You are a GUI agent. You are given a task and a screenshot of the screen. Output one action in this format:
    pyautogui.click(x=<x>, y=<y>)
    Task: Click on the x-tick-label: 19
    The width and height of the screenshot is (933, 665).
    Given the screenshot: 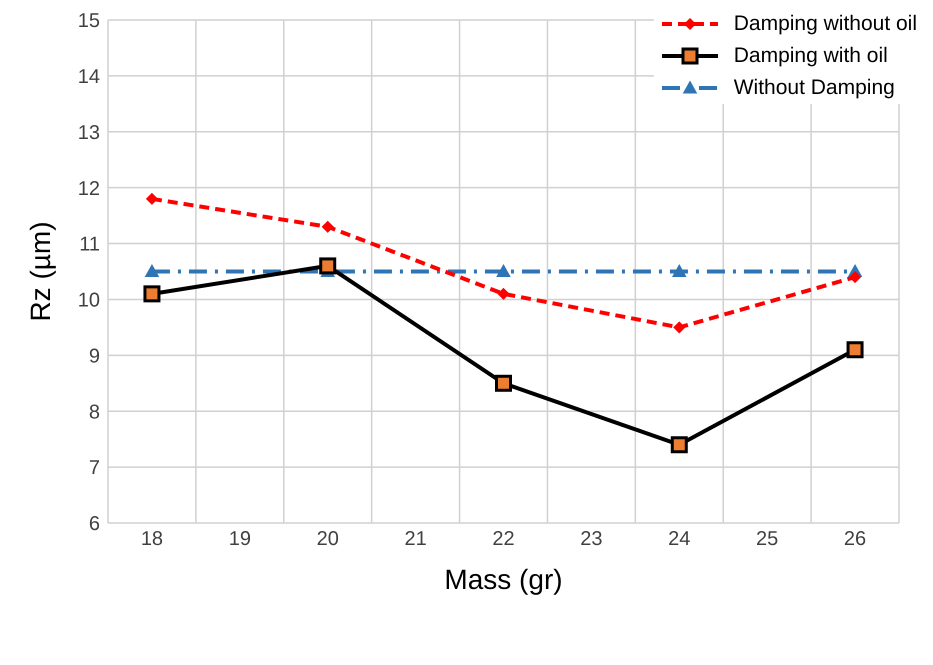 What is the action you would take?
    pyautogui.click(x=239, y=539)
    